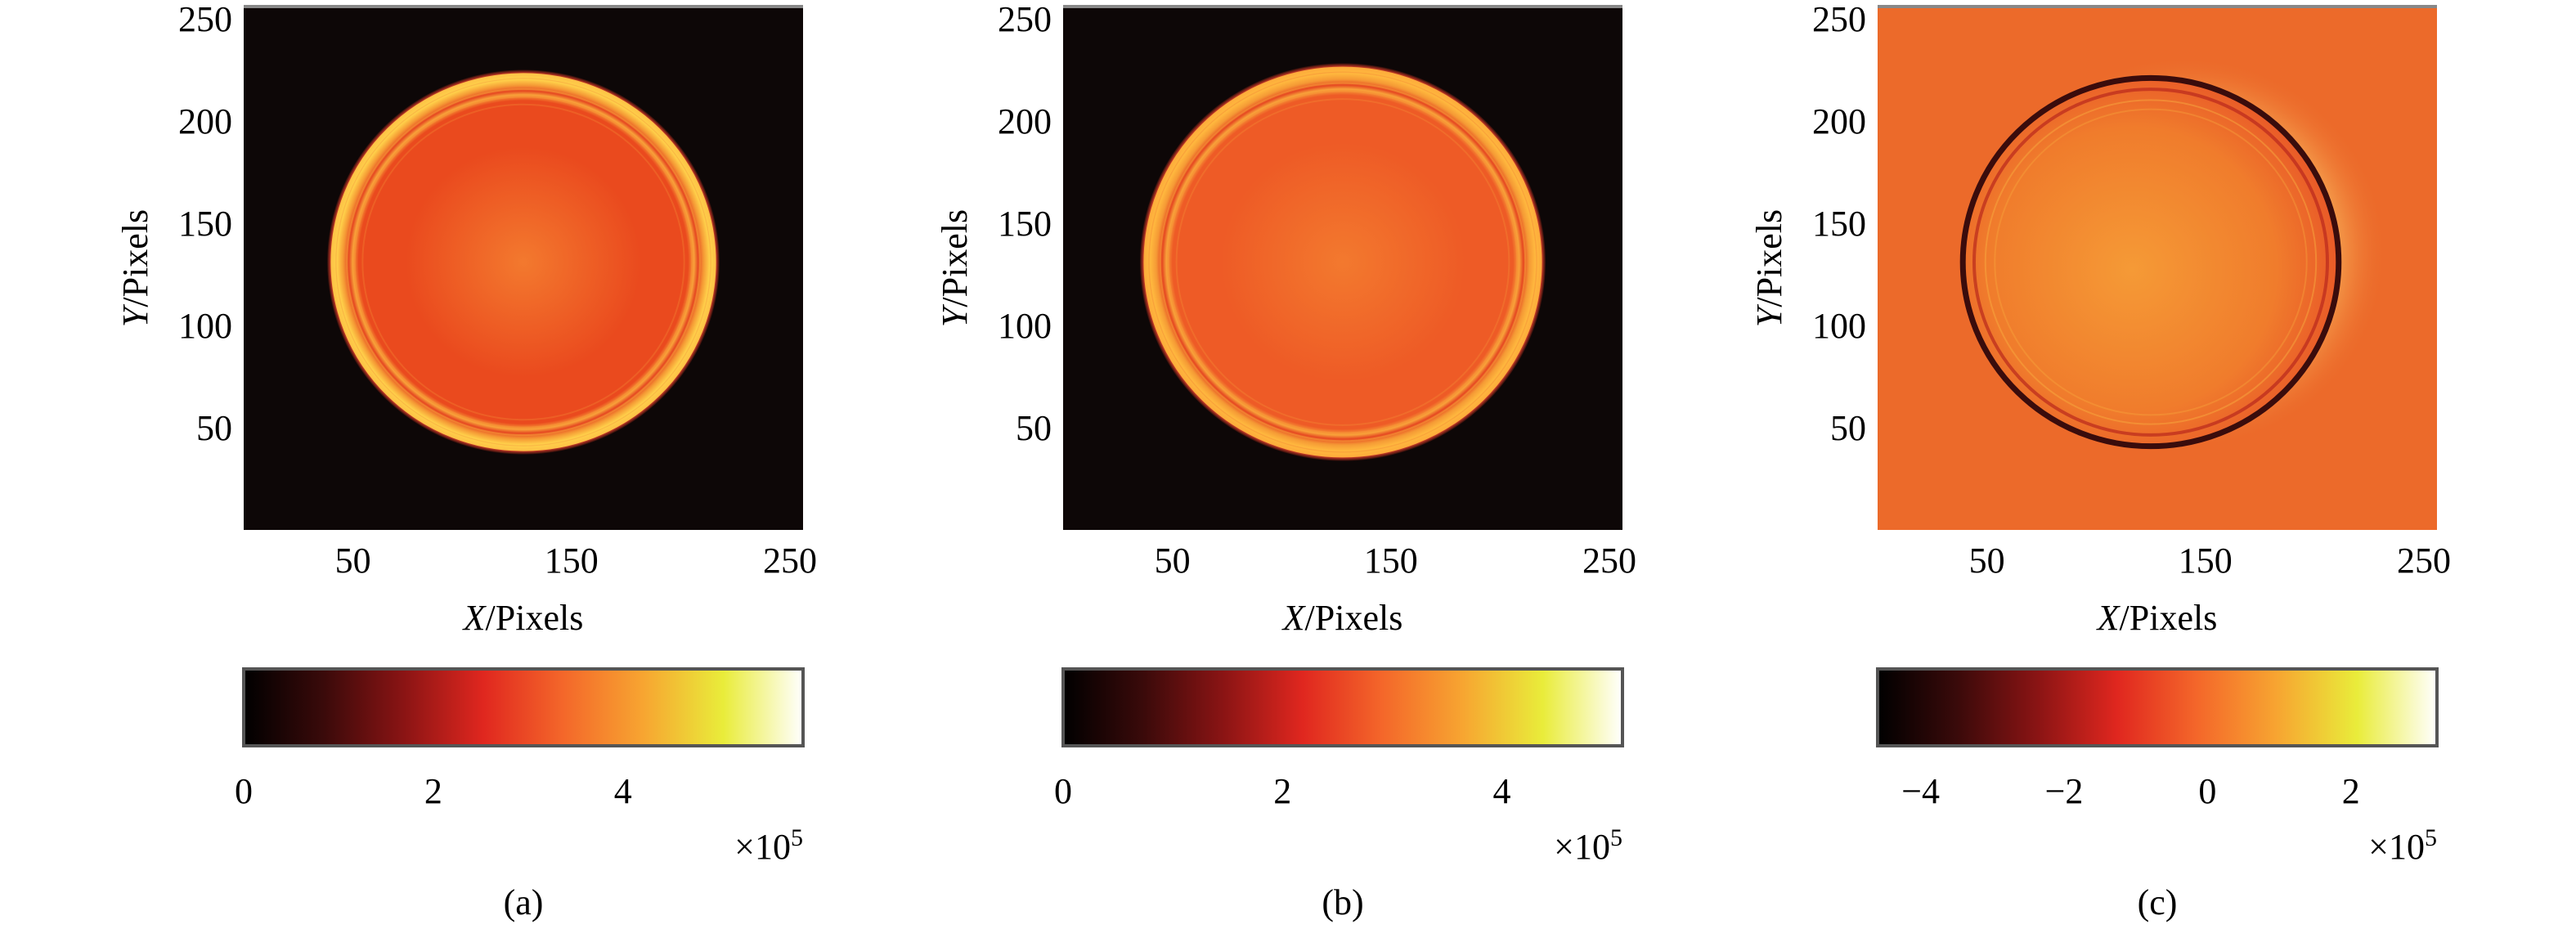  Describe the element at coordinates (524, 902) in the screenshot. I see `panel-caption: (a)` at that location.